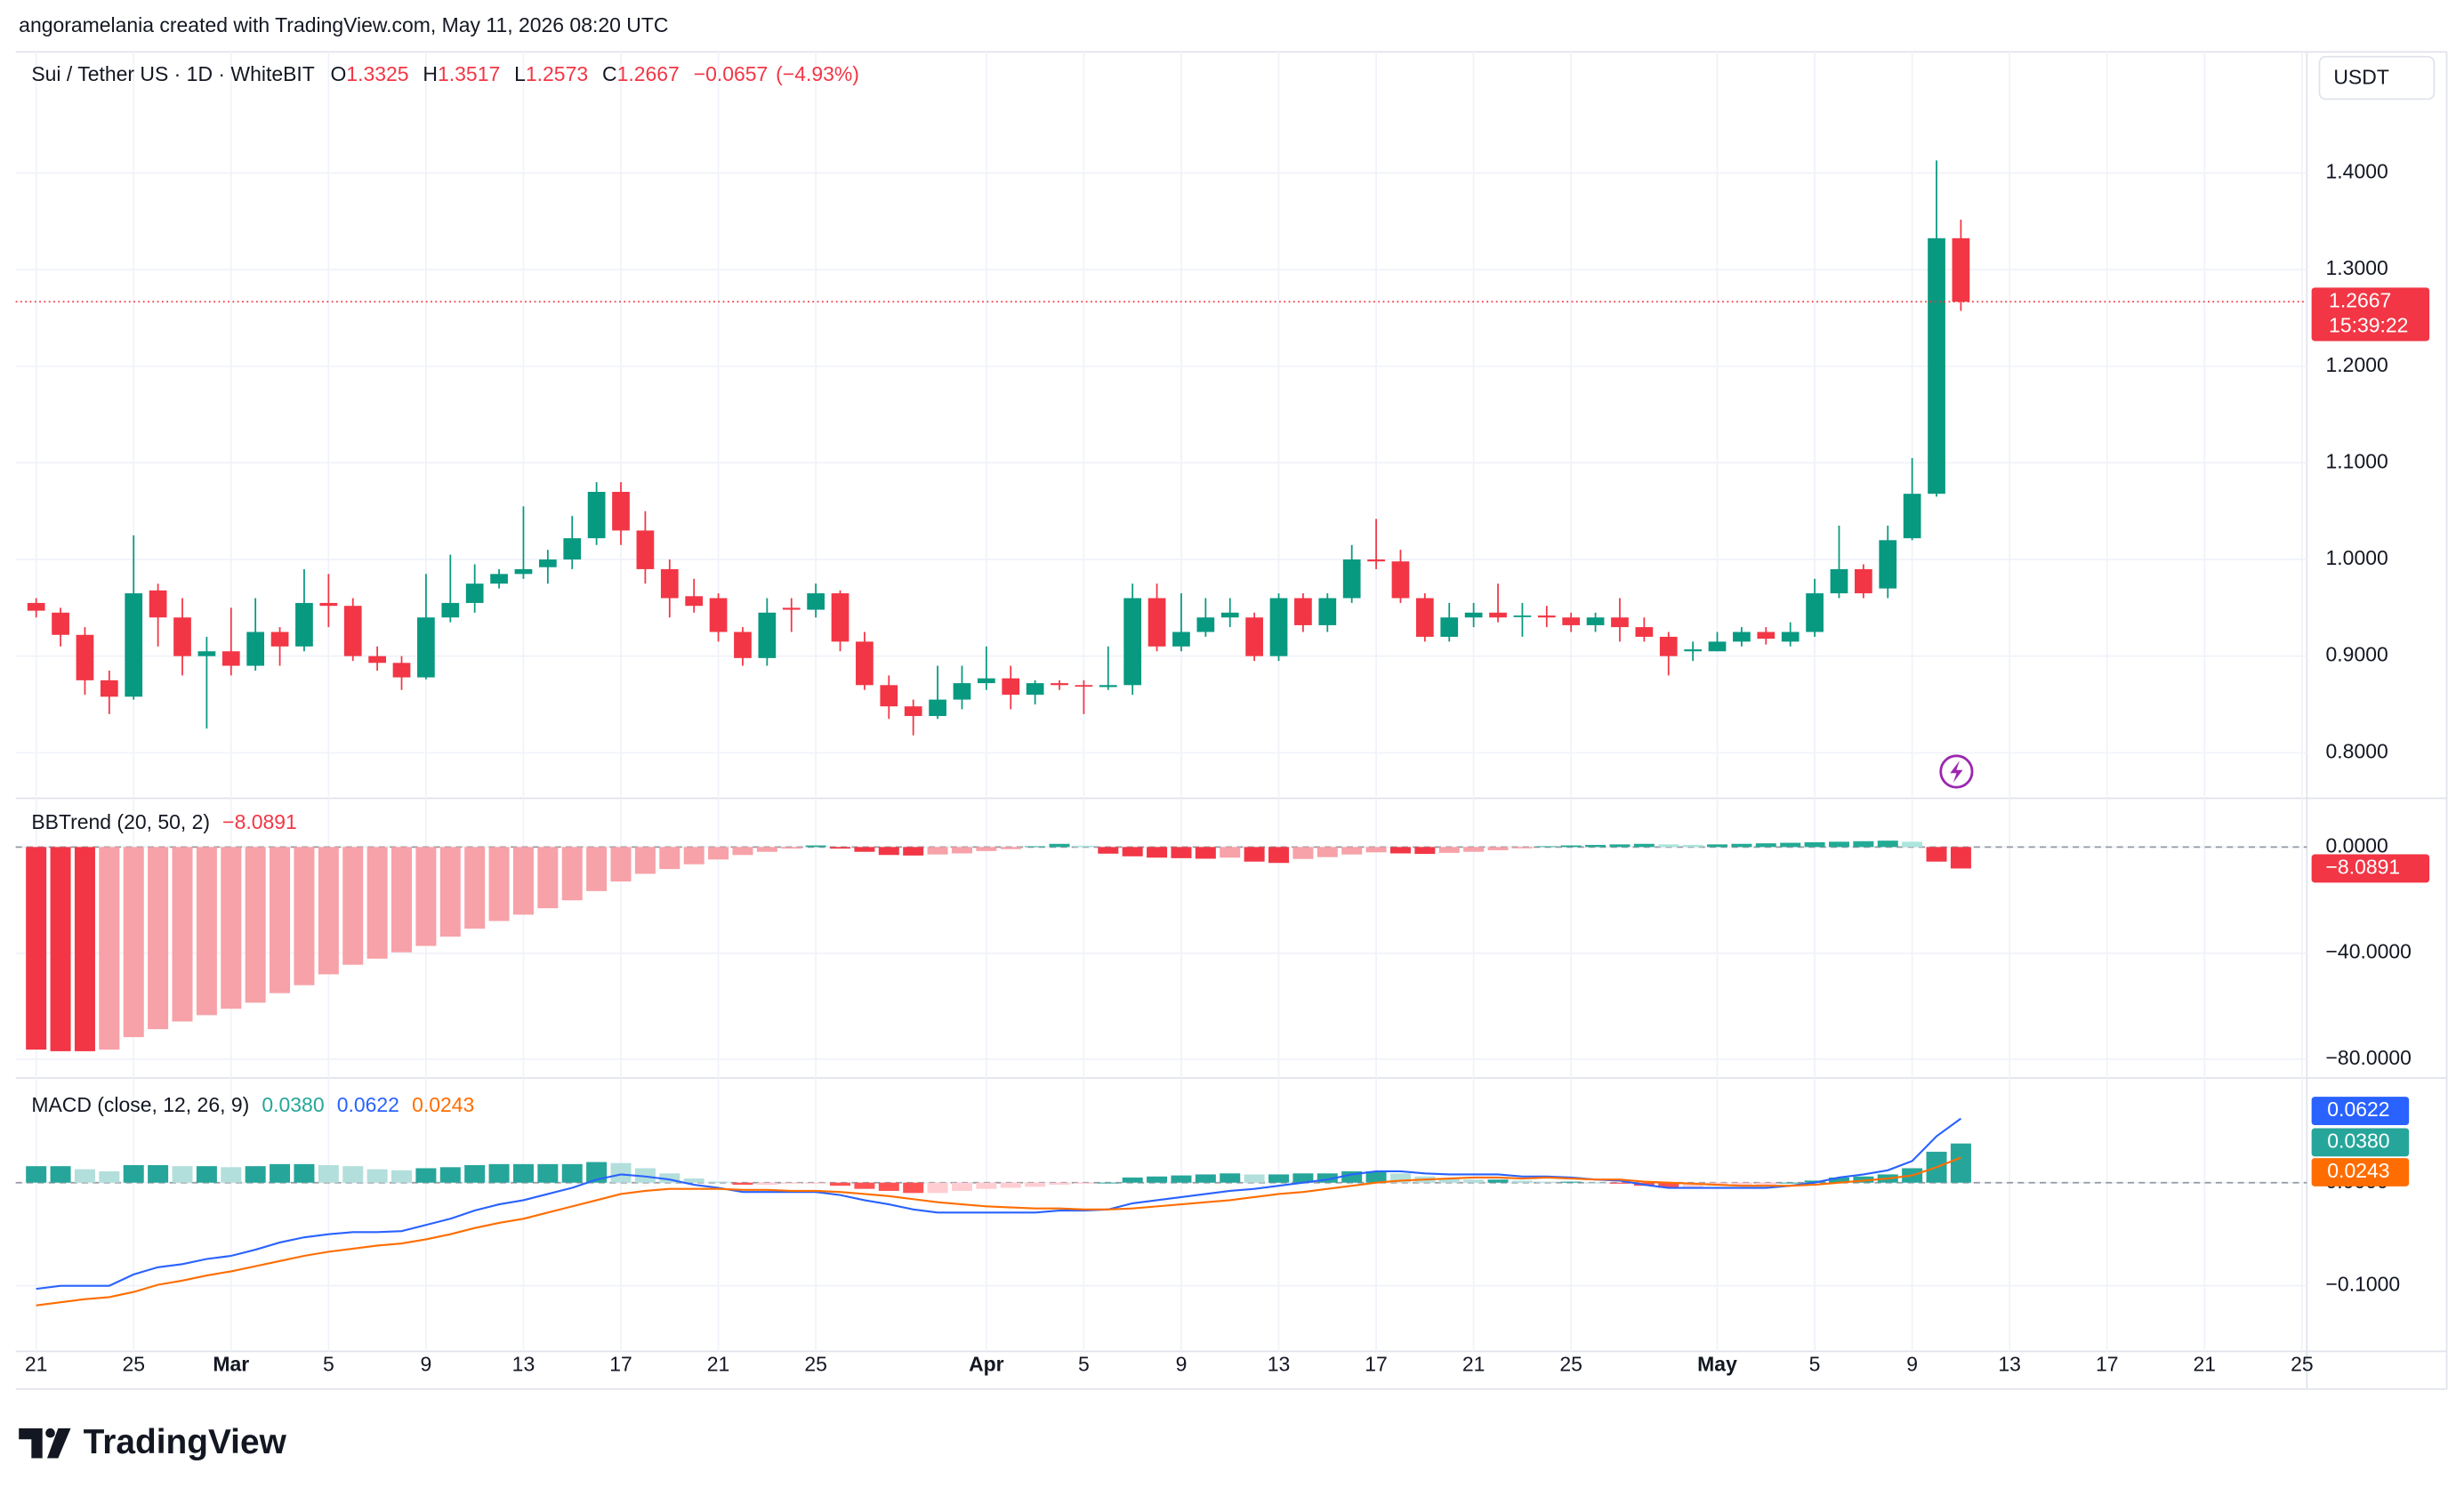  I want to click on x-tick-label: 5, so click(1815, 1363).